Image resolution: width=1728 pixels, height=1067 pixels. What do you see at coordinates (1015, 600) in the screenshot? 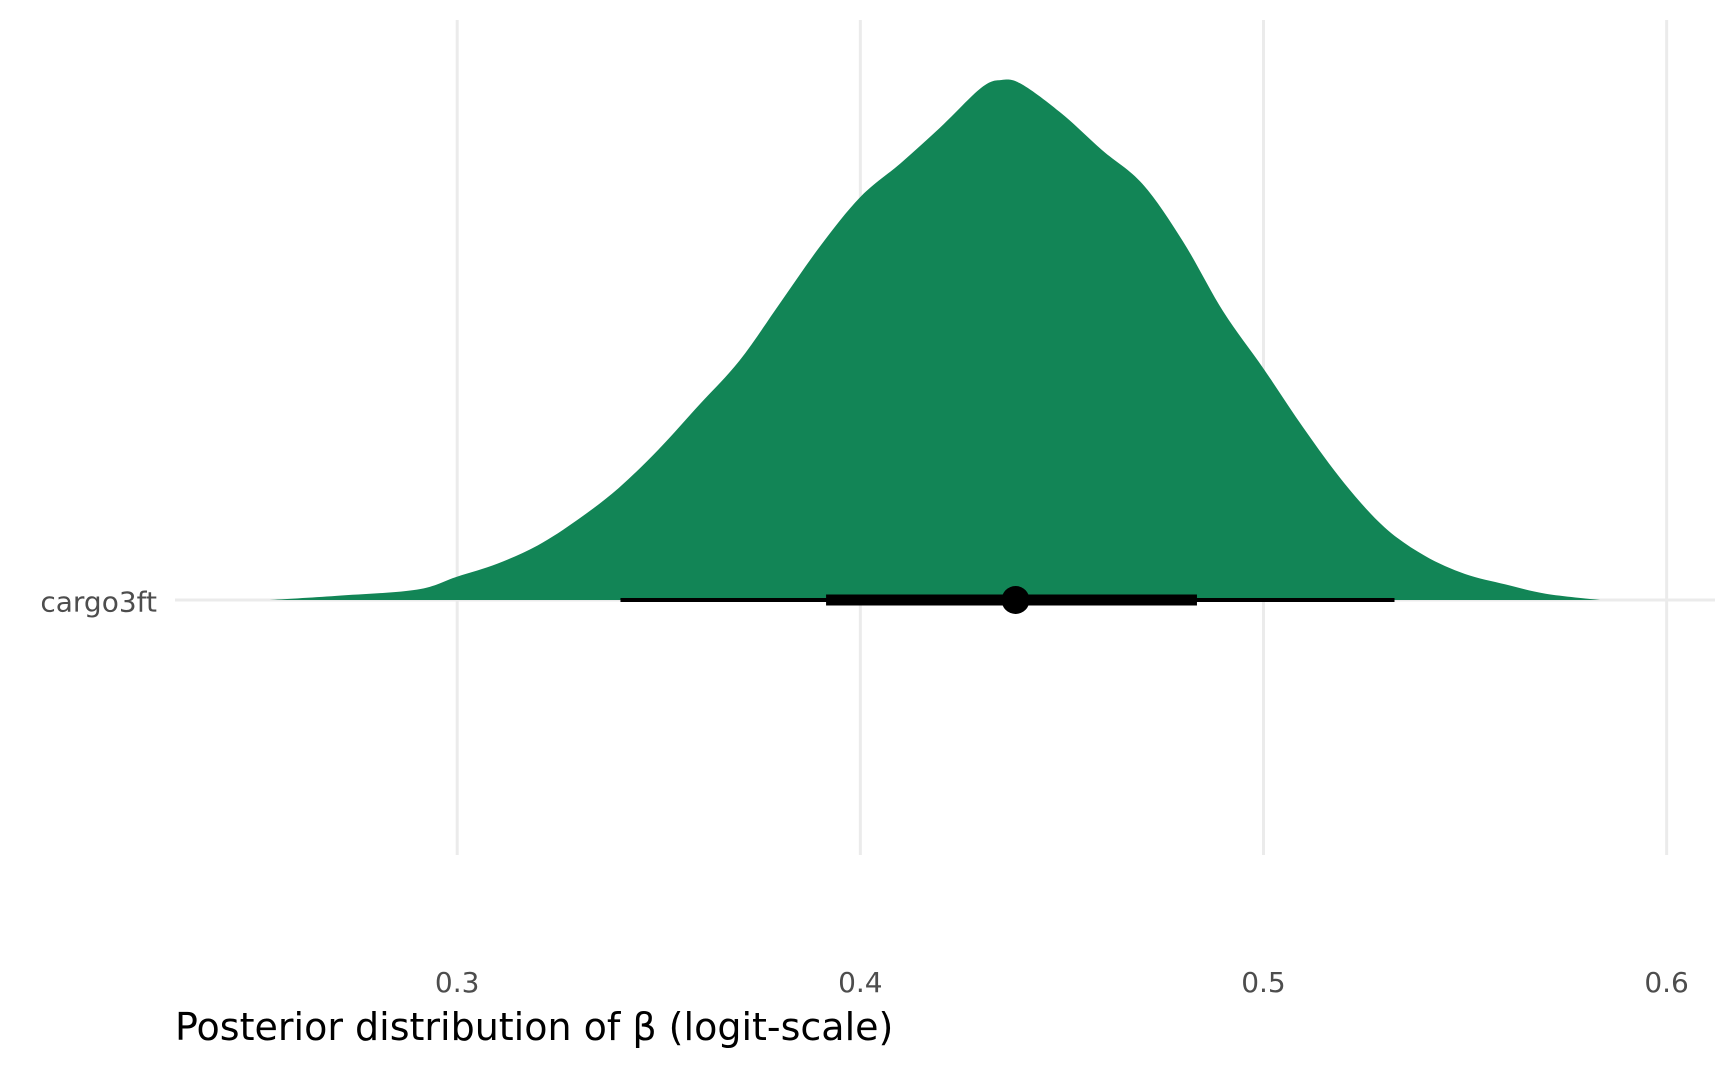
I see `point-estimate-dot` at bounding box center [1015, 600].